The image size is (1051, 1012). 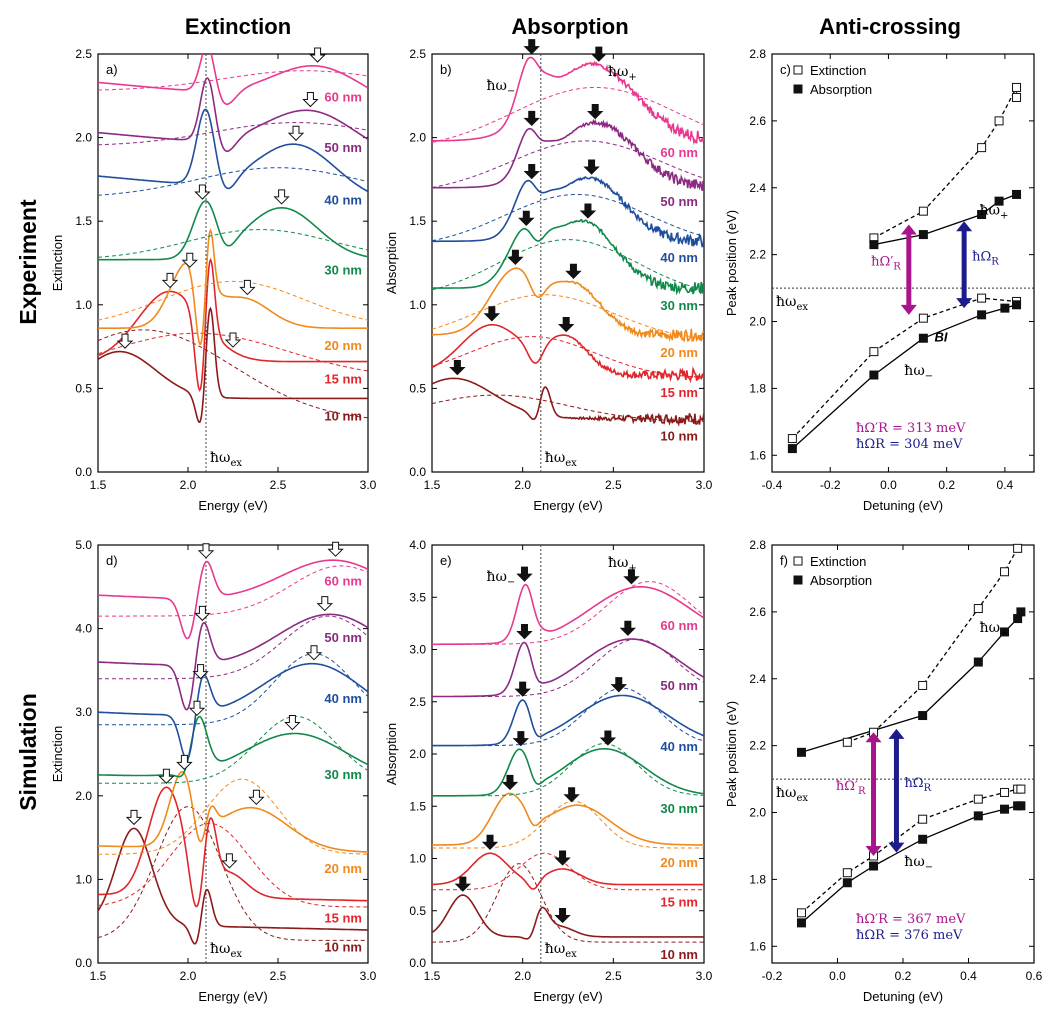 I want to click on x-tick-label: 2.5, so click(x=613, y=976).